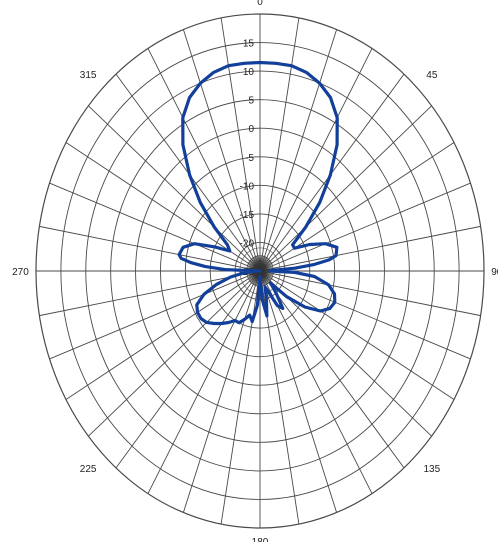 This screenshot has height=542, width=498. What do you see at coordinates (247, 186) in the screenshot?
I see `radial-tick-label: -10` at bounding box center [247, 186].